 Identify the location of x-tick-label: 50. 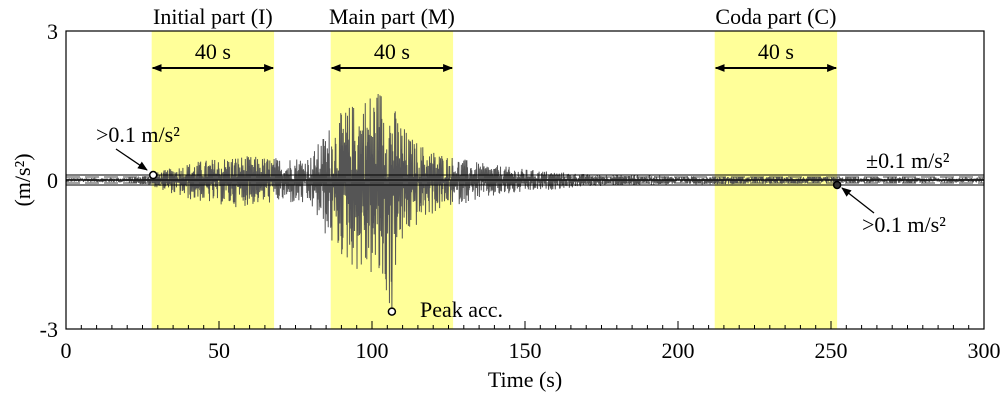
(219, 350).